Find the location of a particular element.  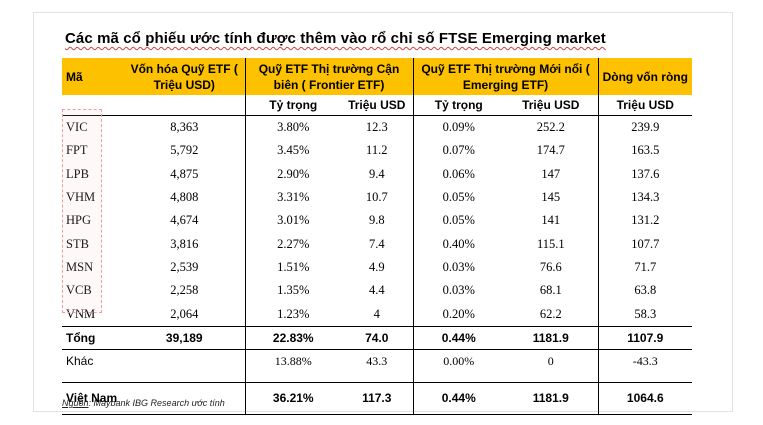

cell-e-usd: 62.2 is located at coordinates (551, 314).